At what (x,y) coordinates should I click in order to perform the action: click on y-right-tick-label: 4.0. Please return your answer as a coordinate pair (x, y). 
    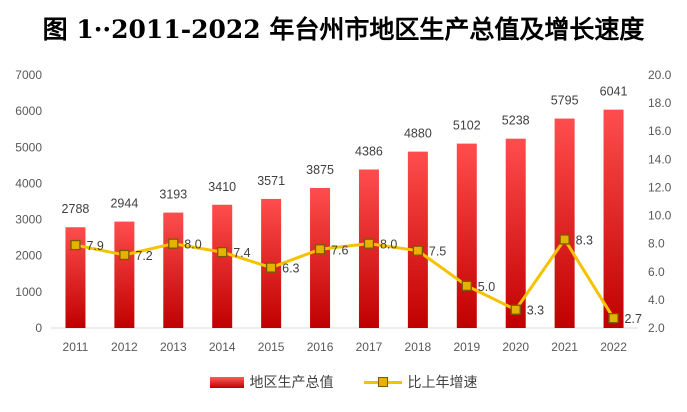
    Looking at the image, I should click on (656, 300).